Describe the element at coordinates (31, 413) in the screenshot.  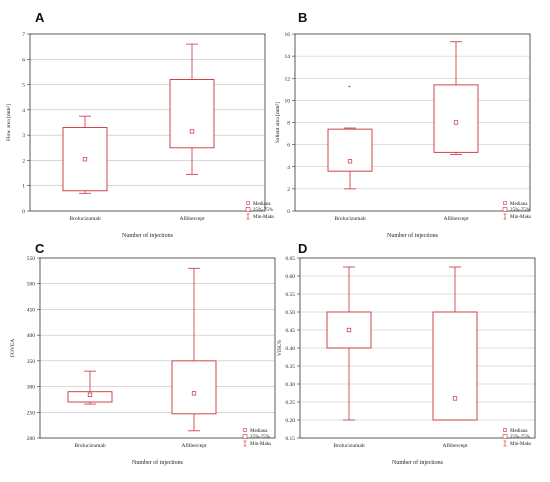
I see `y-tick-label: 250` at that location.